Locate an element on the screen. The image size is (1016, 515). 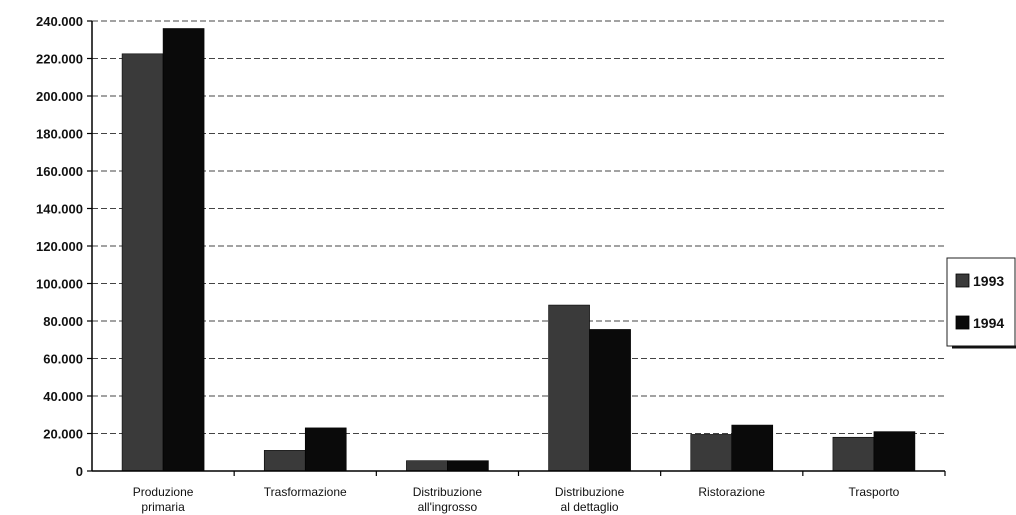
x-category-label: Ristorazione is located at coordinates (731, 492).